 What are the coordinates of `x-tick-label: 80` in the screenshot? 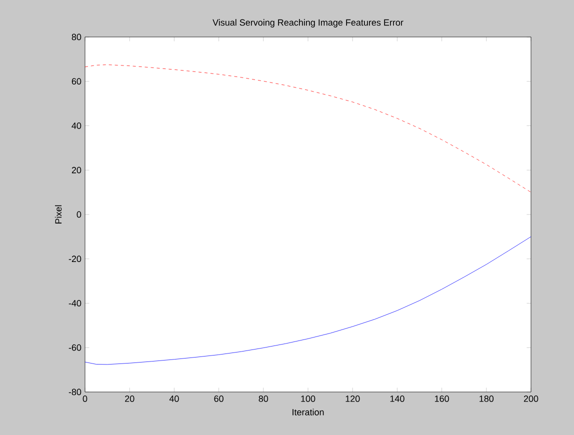 It's located at (263, 399).